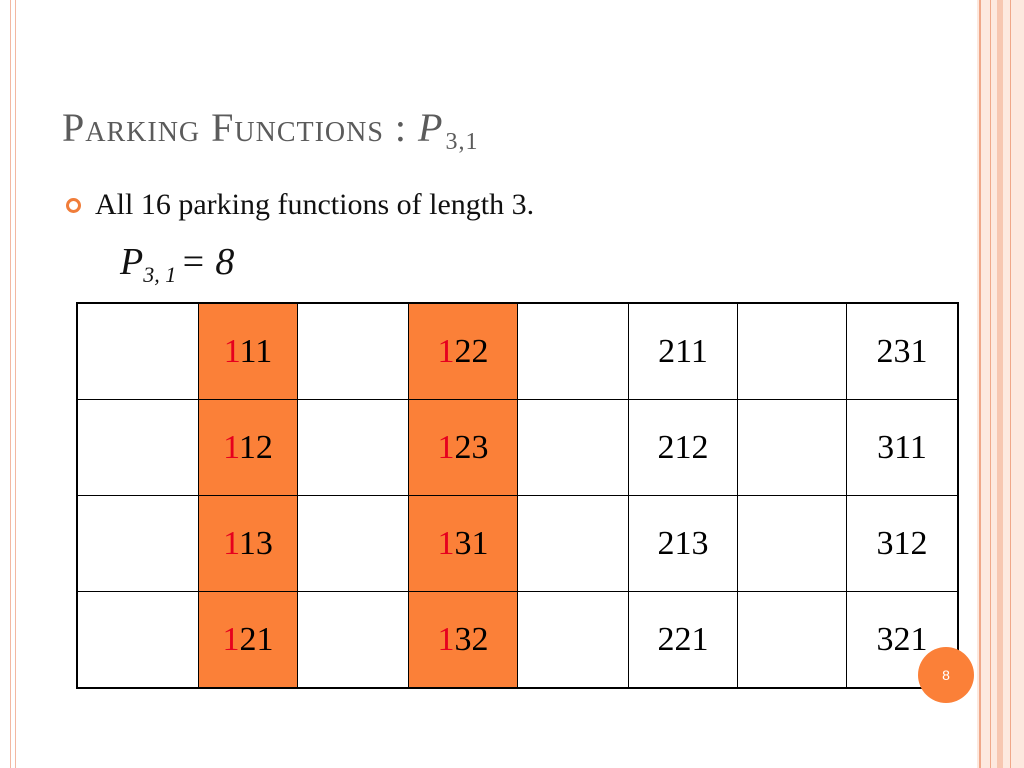 The image size is (1024, 768). I want to click on formula-subscript: 3, 1, so click(160, 274).